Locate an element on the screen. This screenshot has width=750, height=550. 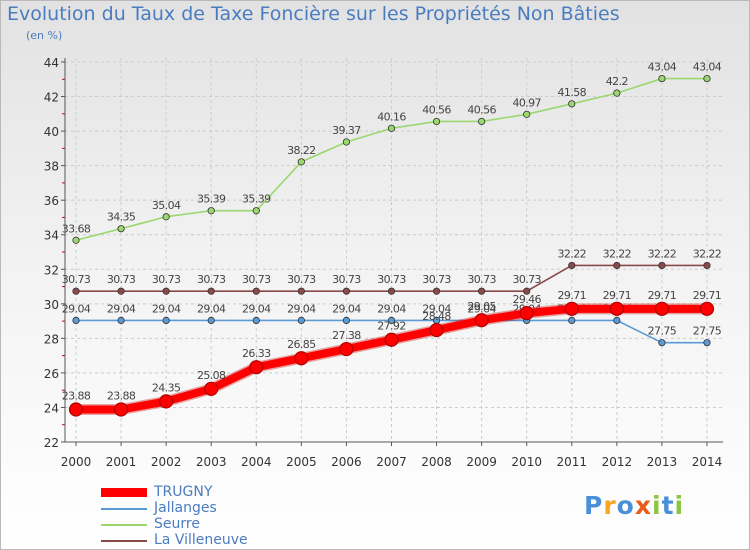
y-tick-label: 24 is located at coordinates (51, 408).